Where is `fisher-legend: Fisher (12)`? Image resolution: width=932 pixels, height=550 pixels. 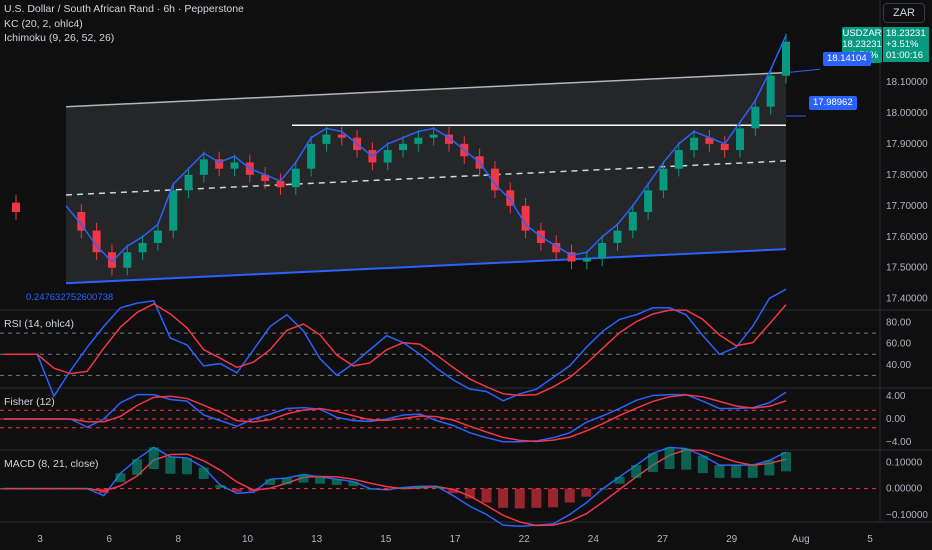
fisher-legend: Fisher (12) is located at coordinates (29, 402).